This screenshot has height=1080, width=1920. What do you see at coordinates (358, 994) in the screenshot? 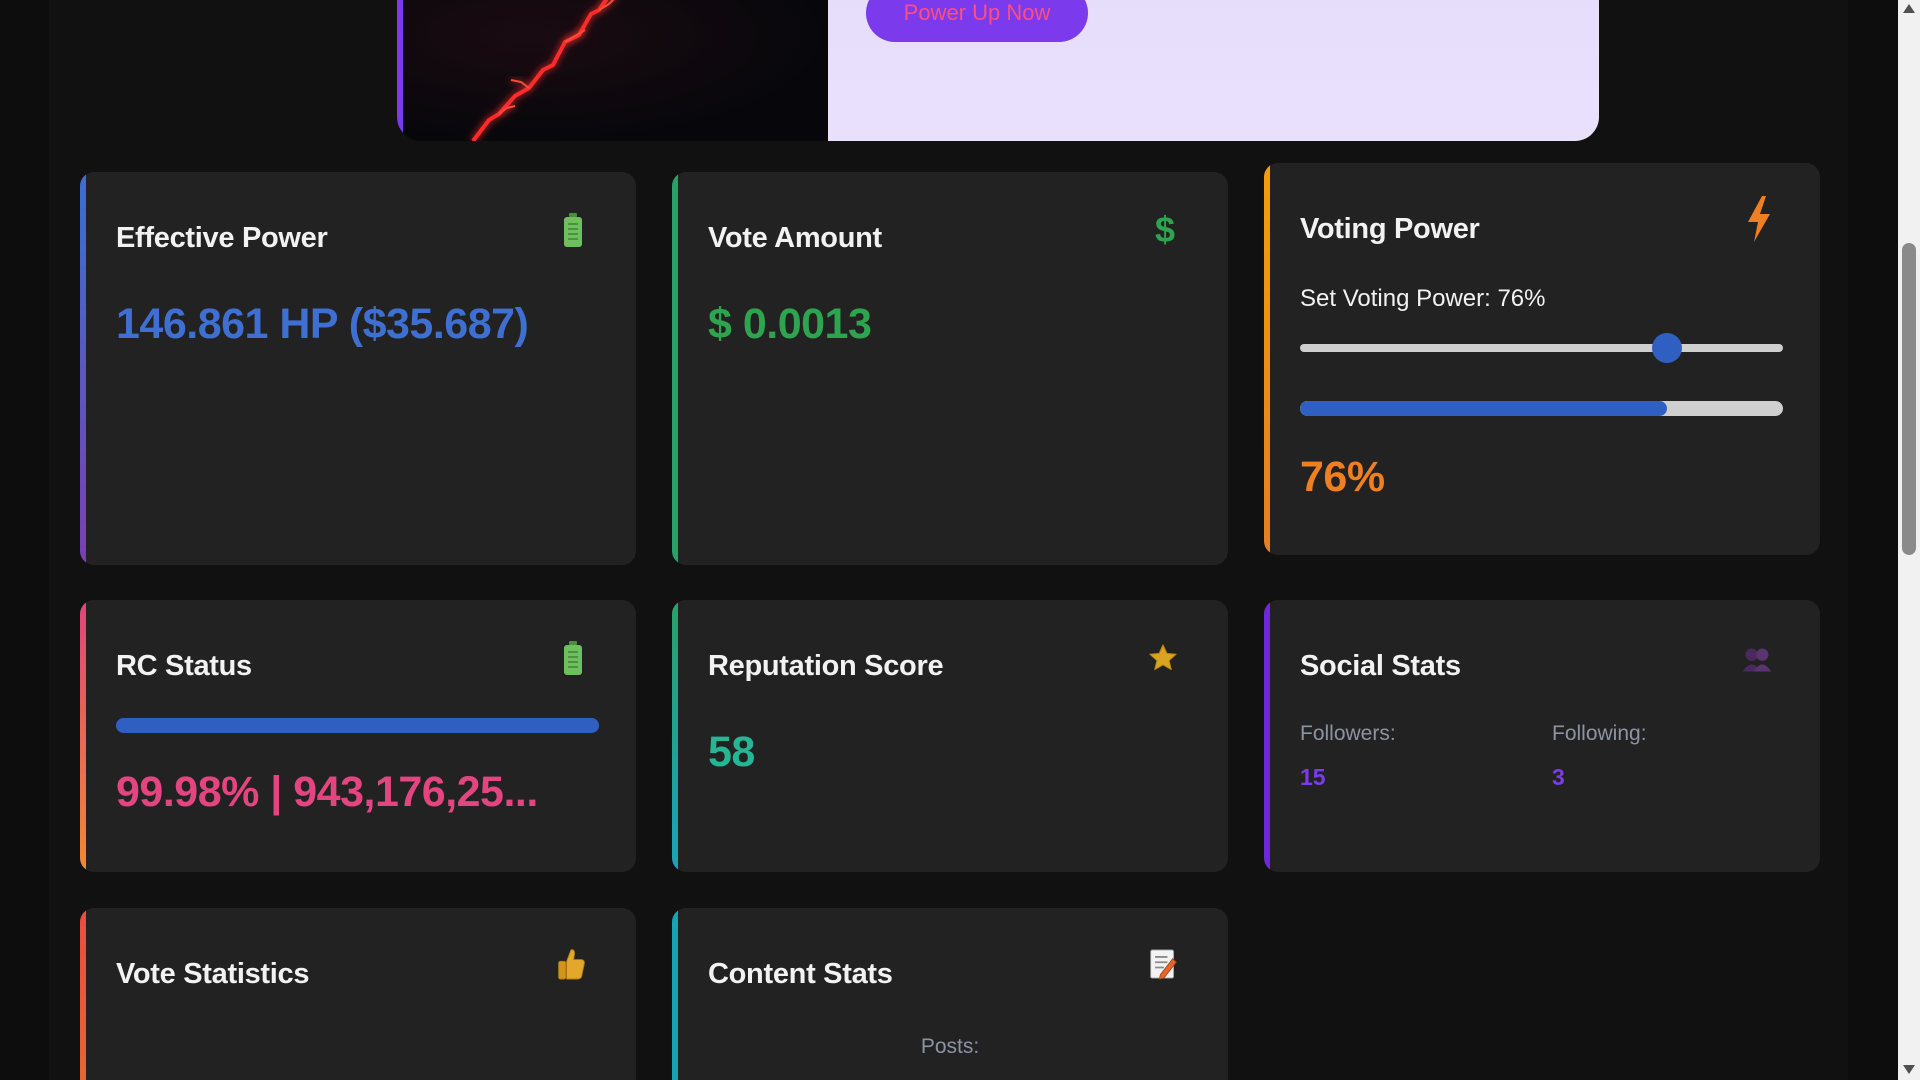
I see `vote-statistics-card: Vote Statistics` at bounding box center [358, 994].